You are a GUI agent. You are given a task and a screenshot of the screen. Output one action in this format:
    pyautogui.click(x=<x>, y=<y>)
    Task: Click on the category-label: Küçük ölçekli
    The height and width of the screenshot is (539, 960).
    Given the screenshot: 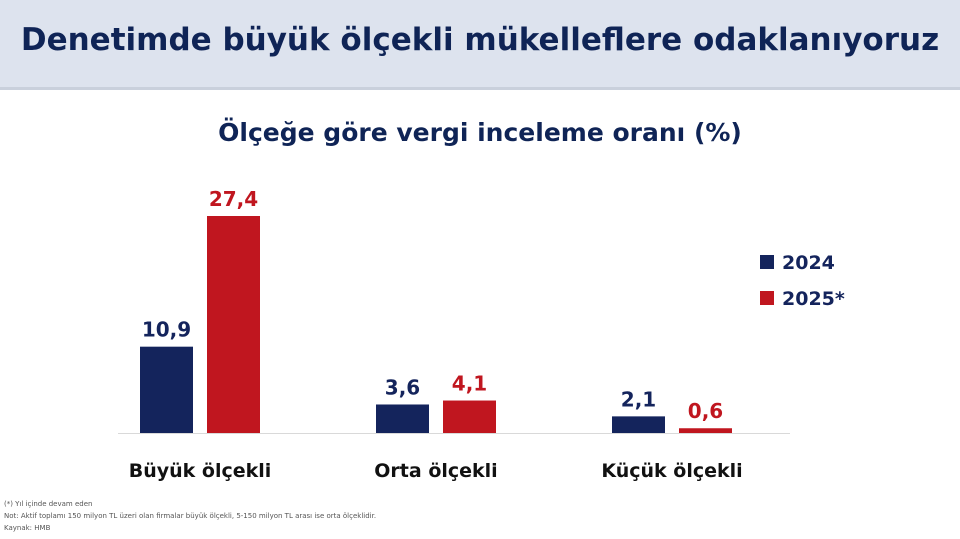 What is the action you would take?
    pyautogui.click(x=671, y=471)
    